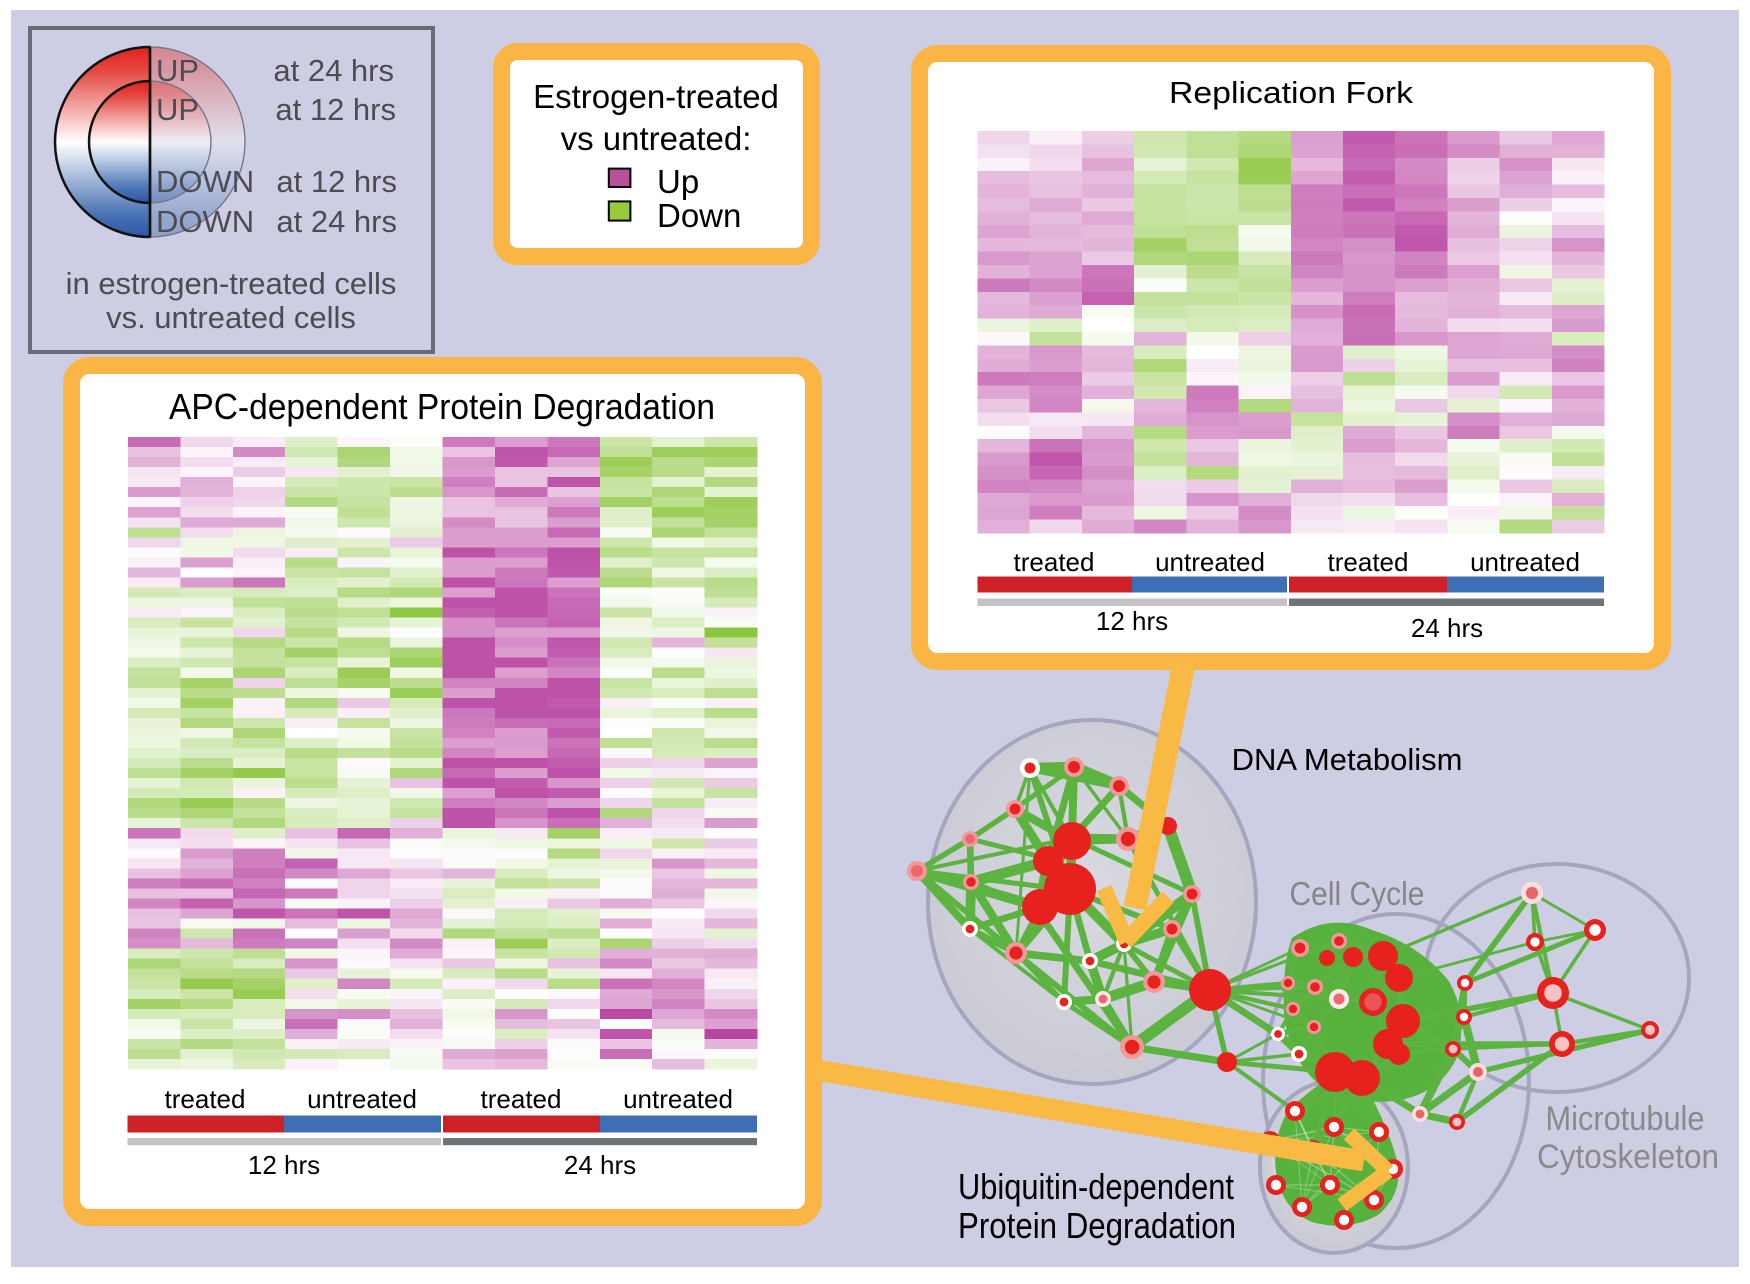 The height and width of the screenshot is (1284, 1750). What do you see at coordinates (699, 215) in the screenshot?
I see `svg-text: Down` at bounding box center [699, 215].